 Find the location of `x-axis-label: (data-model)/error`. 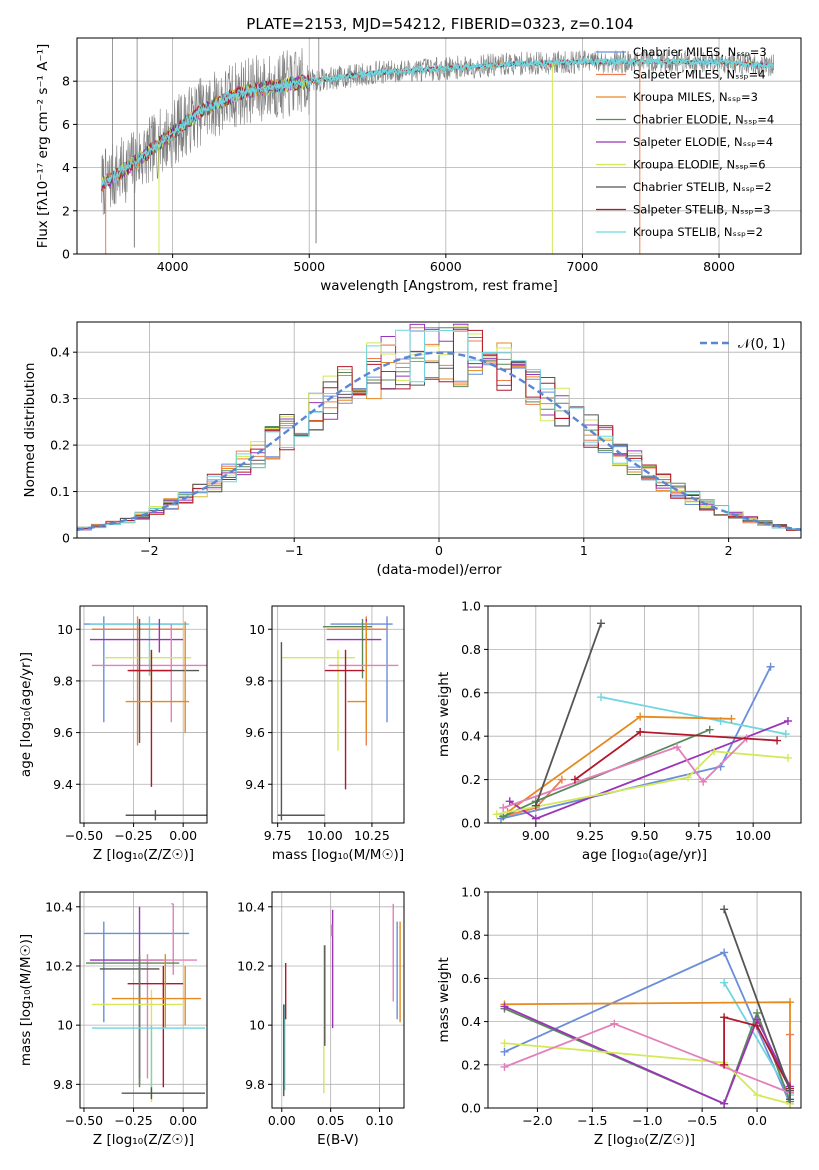

x-axis-label: (data-model)/error is located at coordinates (439, 570).